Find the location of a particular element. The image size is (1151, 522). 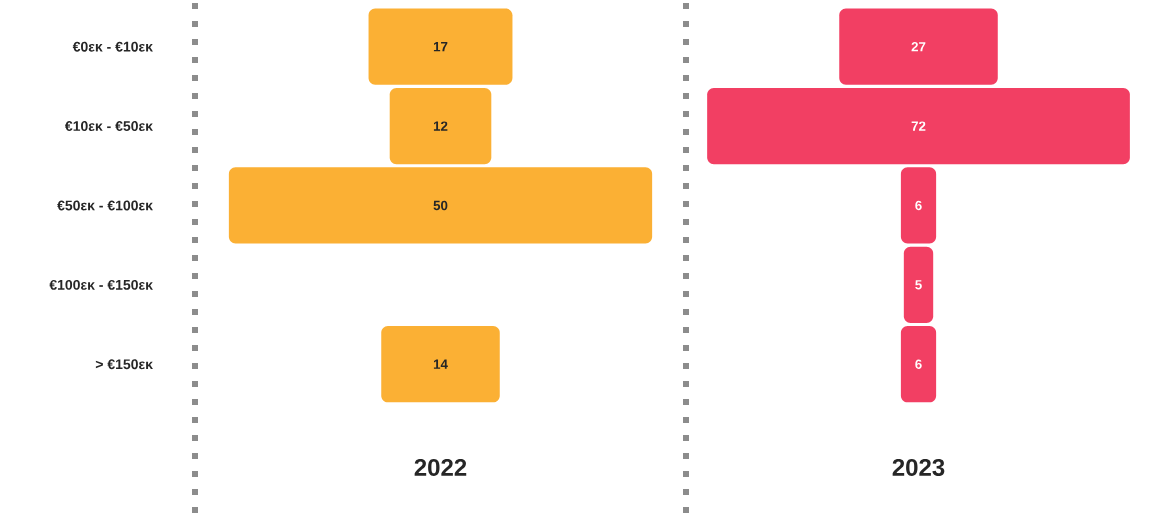

category-label: €10εκ - €50εκ is located at coordinates (108, 126).